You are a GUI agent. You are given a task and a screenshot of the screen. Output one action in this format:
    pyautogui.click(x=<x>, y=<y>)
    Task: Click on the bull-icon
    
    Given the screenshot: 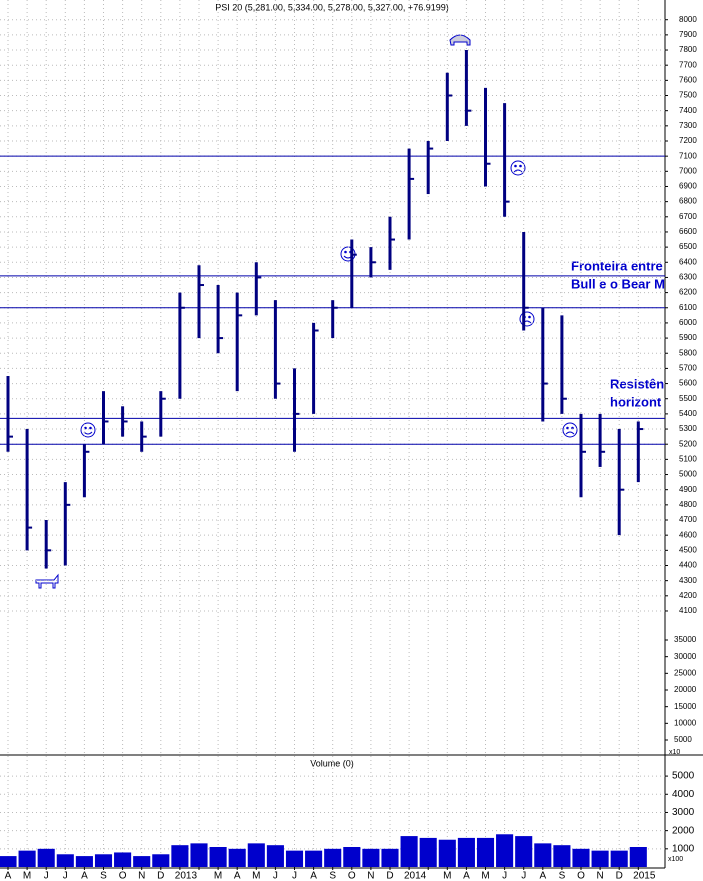 What is the action you would take?
    pyautogui.click(x=47, y=581)
    